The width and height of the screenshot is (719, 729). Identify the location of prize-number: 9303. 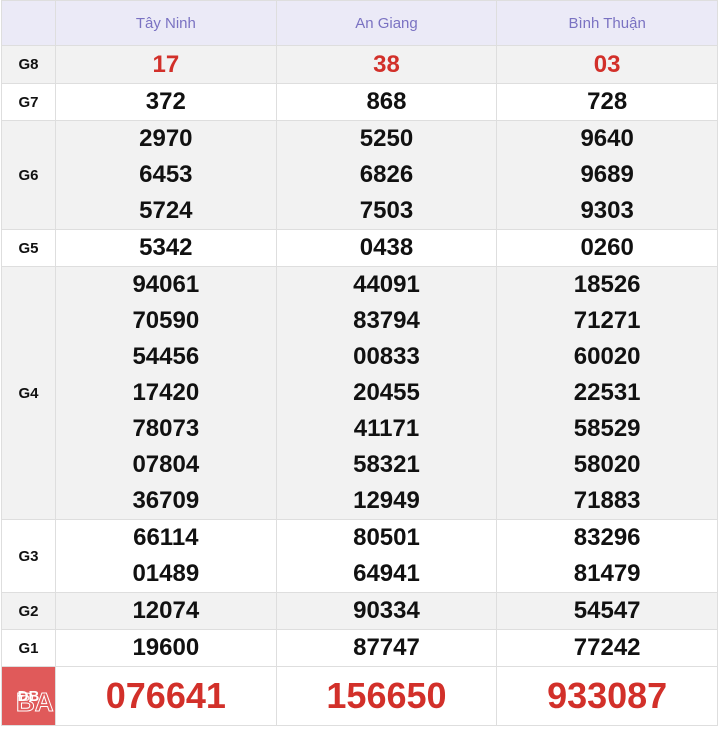
(607, 210).